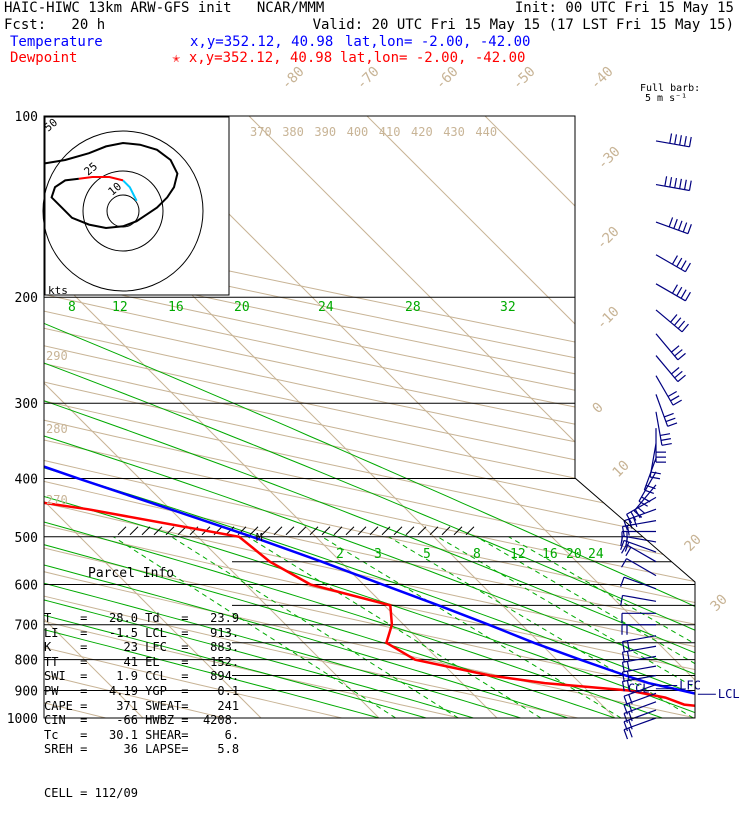 Image resolution: width=740 pixels, height=815 pixels. What do you see at coordinates (217, 632) in the screenshot?
I see `parcel-value: 913.` at bounding box center [217, 632].